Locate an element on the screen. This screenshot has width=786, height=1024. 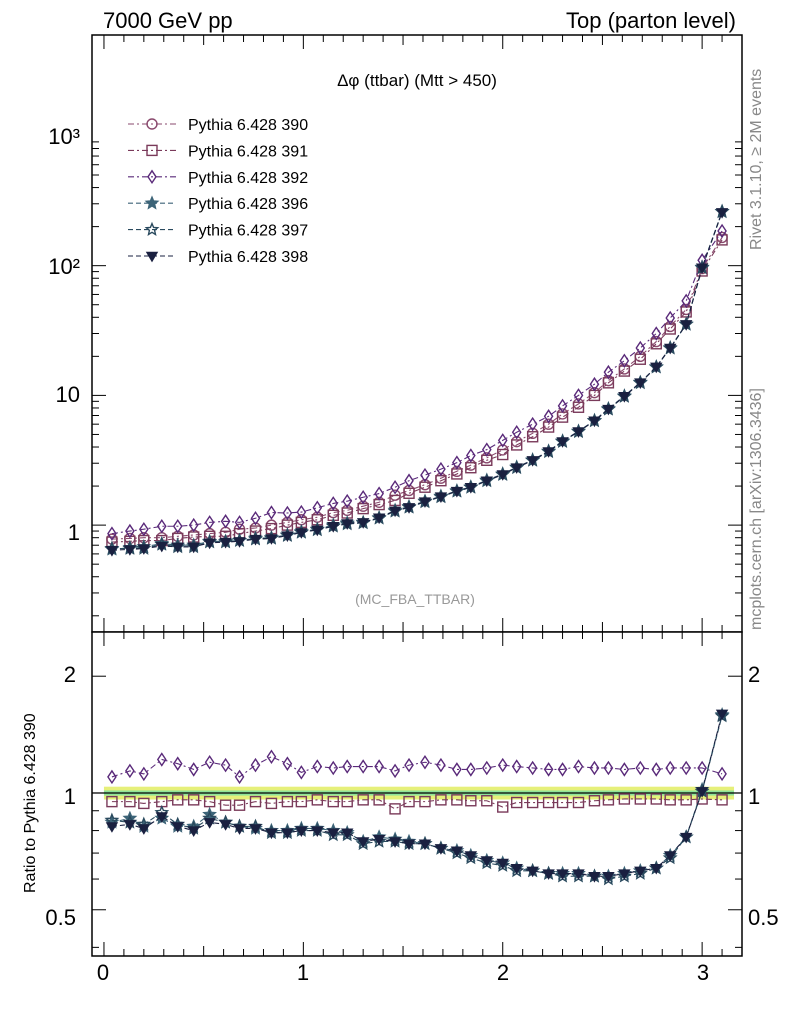
ratio-ytick-label-1: 1 is located at coordinates (70, 796).